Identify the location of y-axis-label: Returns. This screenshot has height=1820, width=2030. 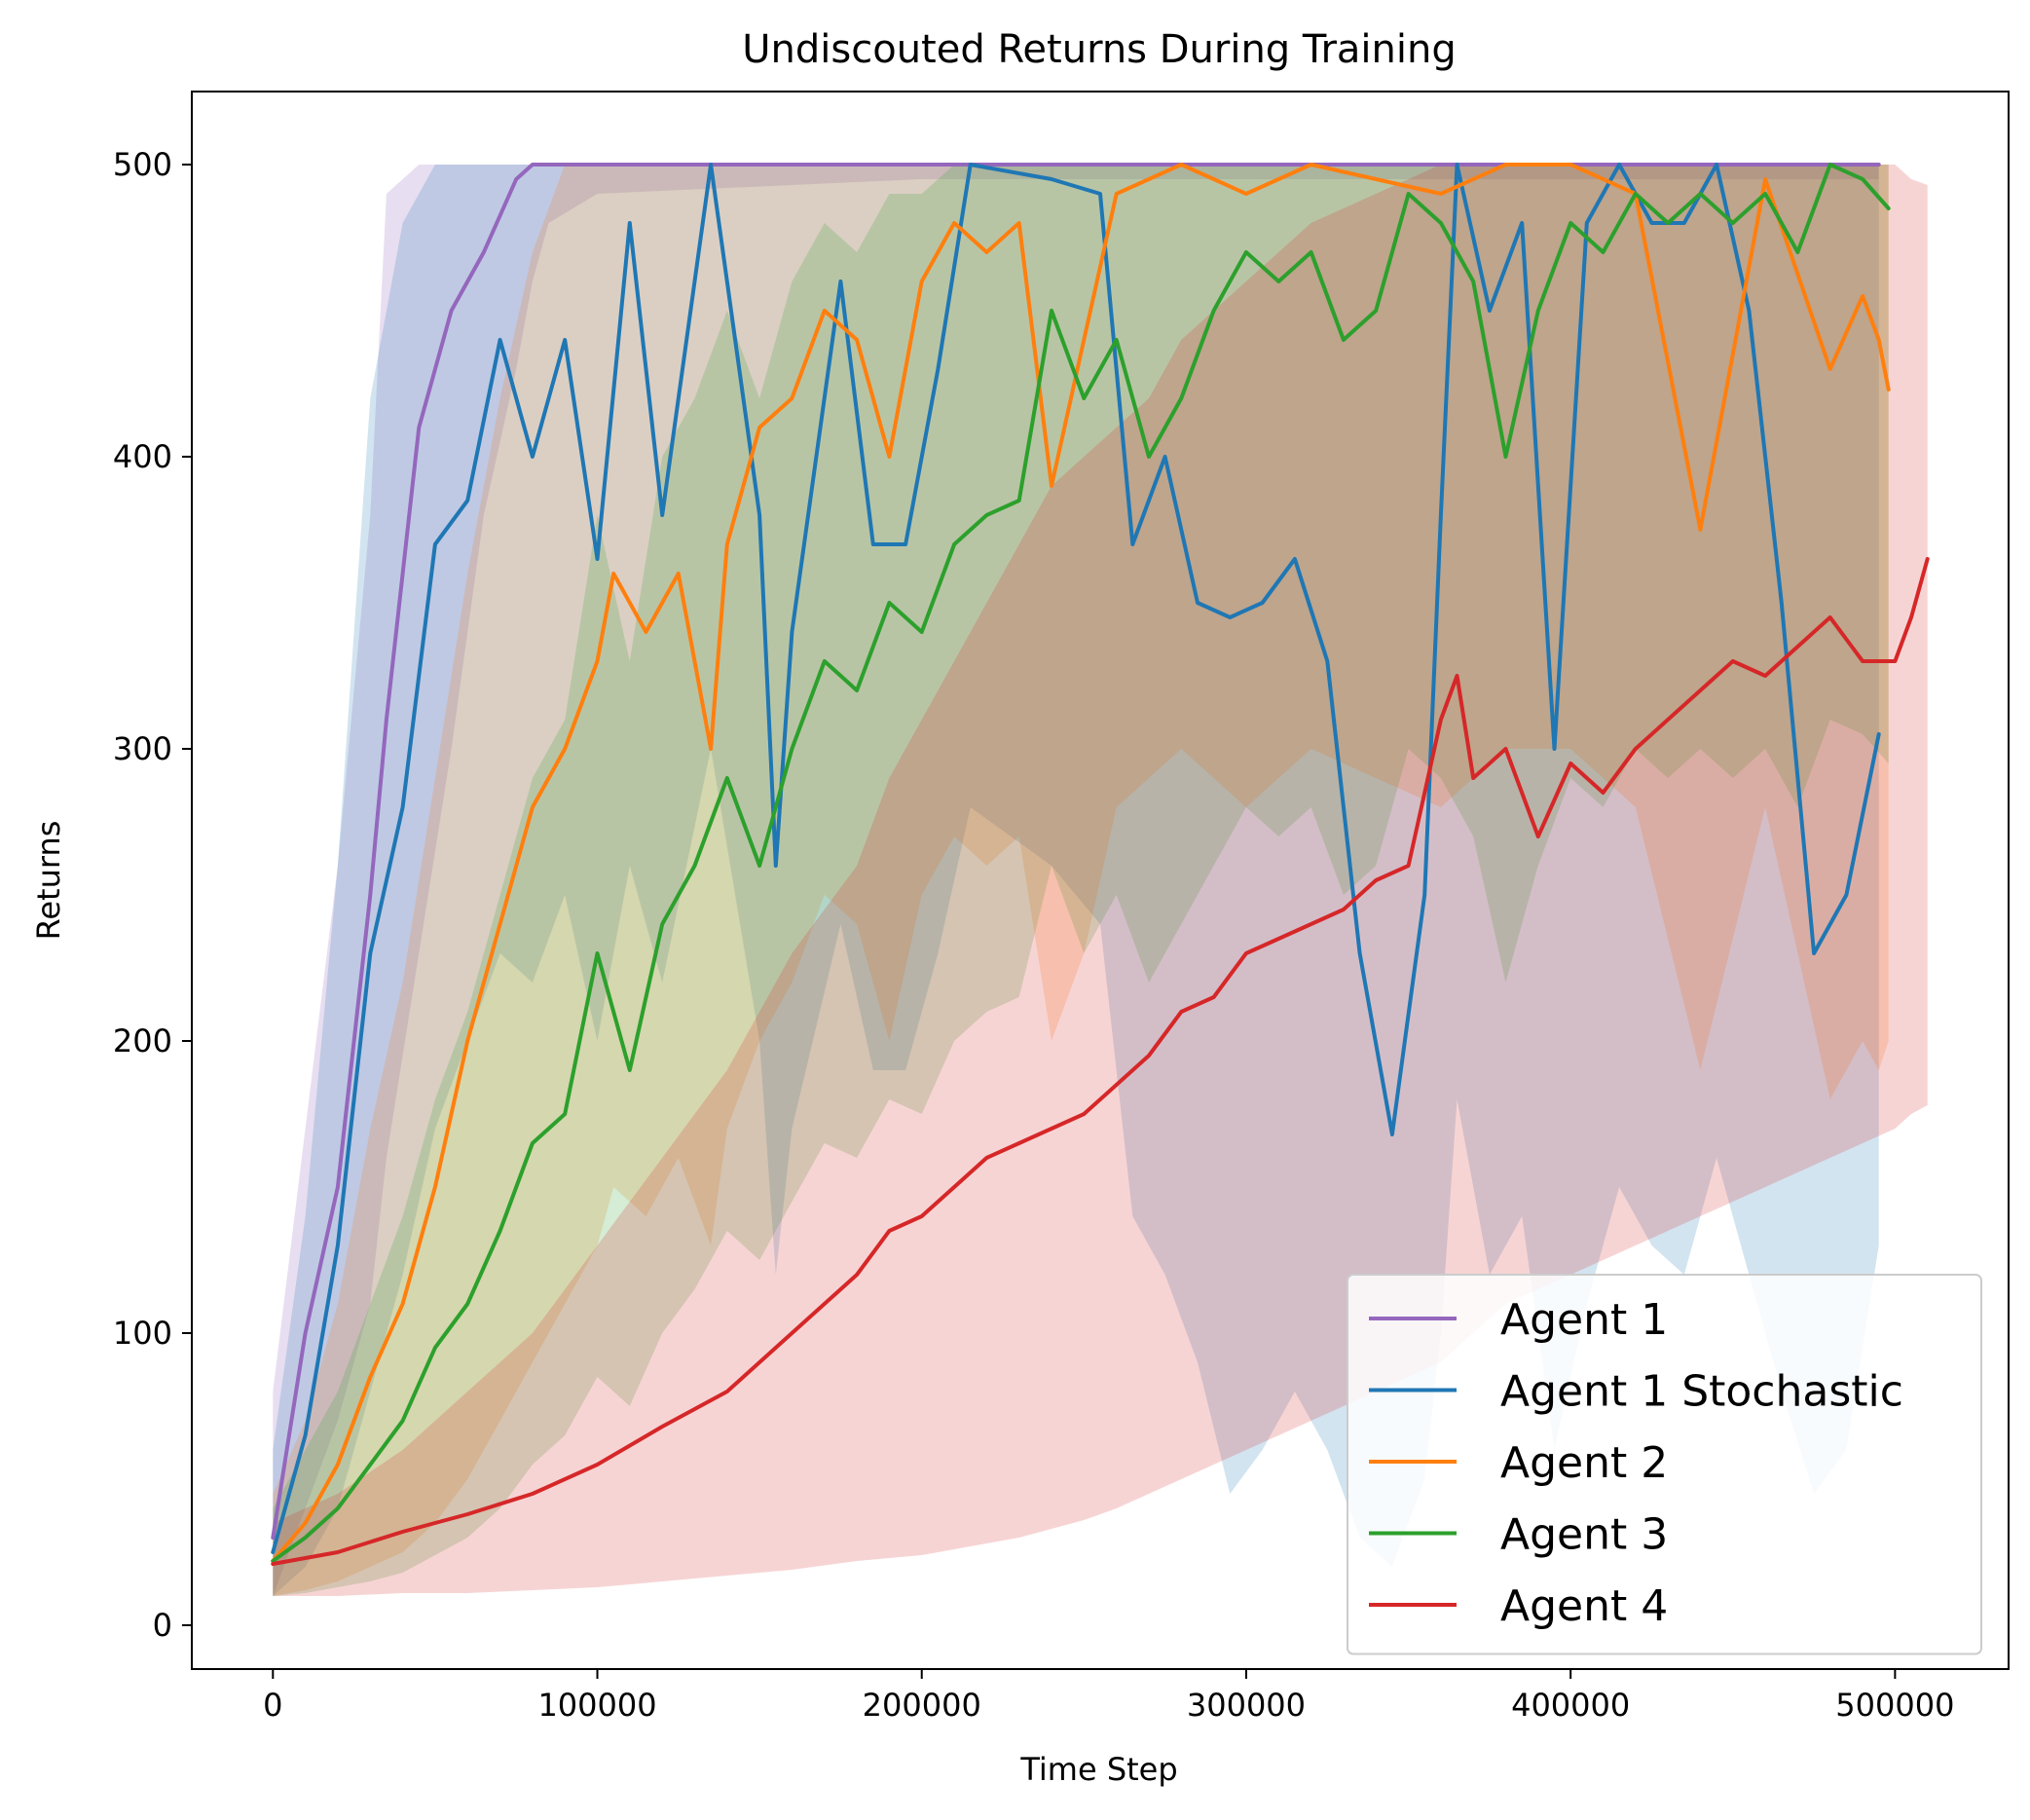
(48, 881).